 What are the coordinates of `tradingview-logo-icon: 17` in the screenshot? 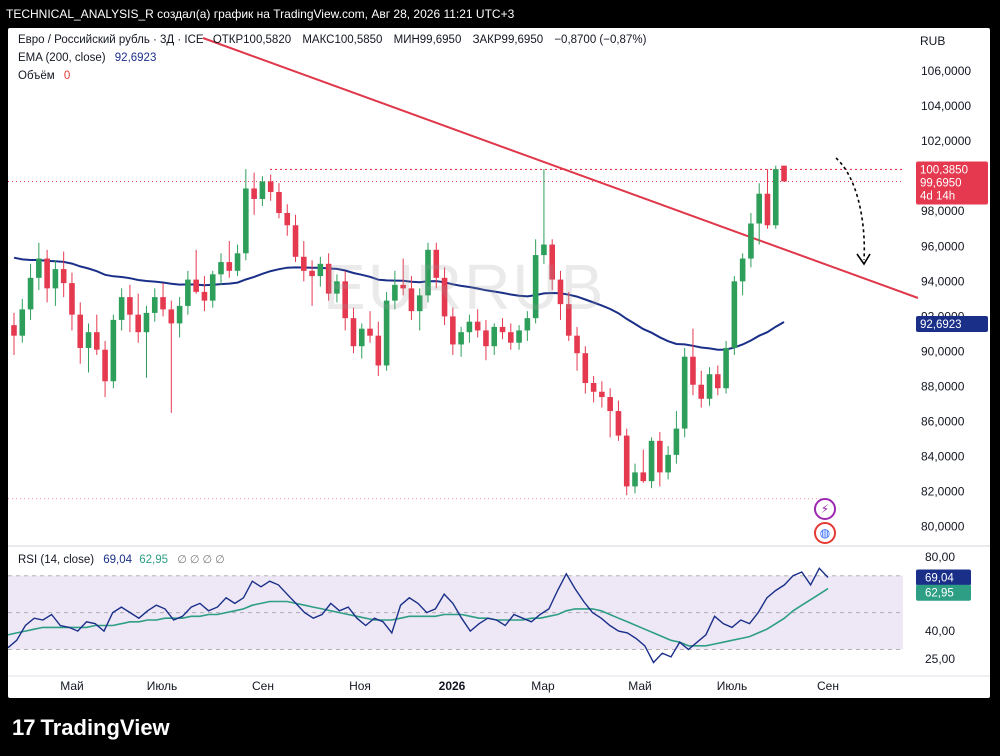 It's located at (24, 727).